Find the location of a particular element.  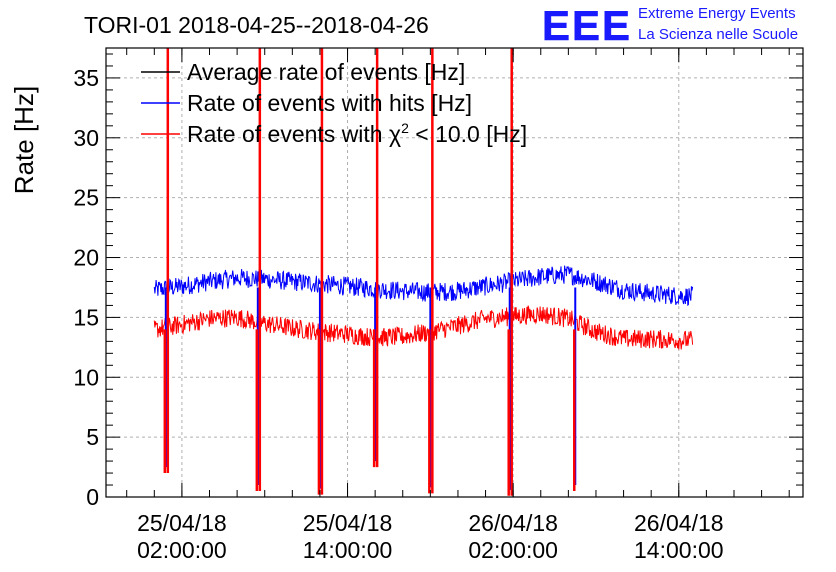

y-tick-label: 0 is located at coordinates (92, 497).